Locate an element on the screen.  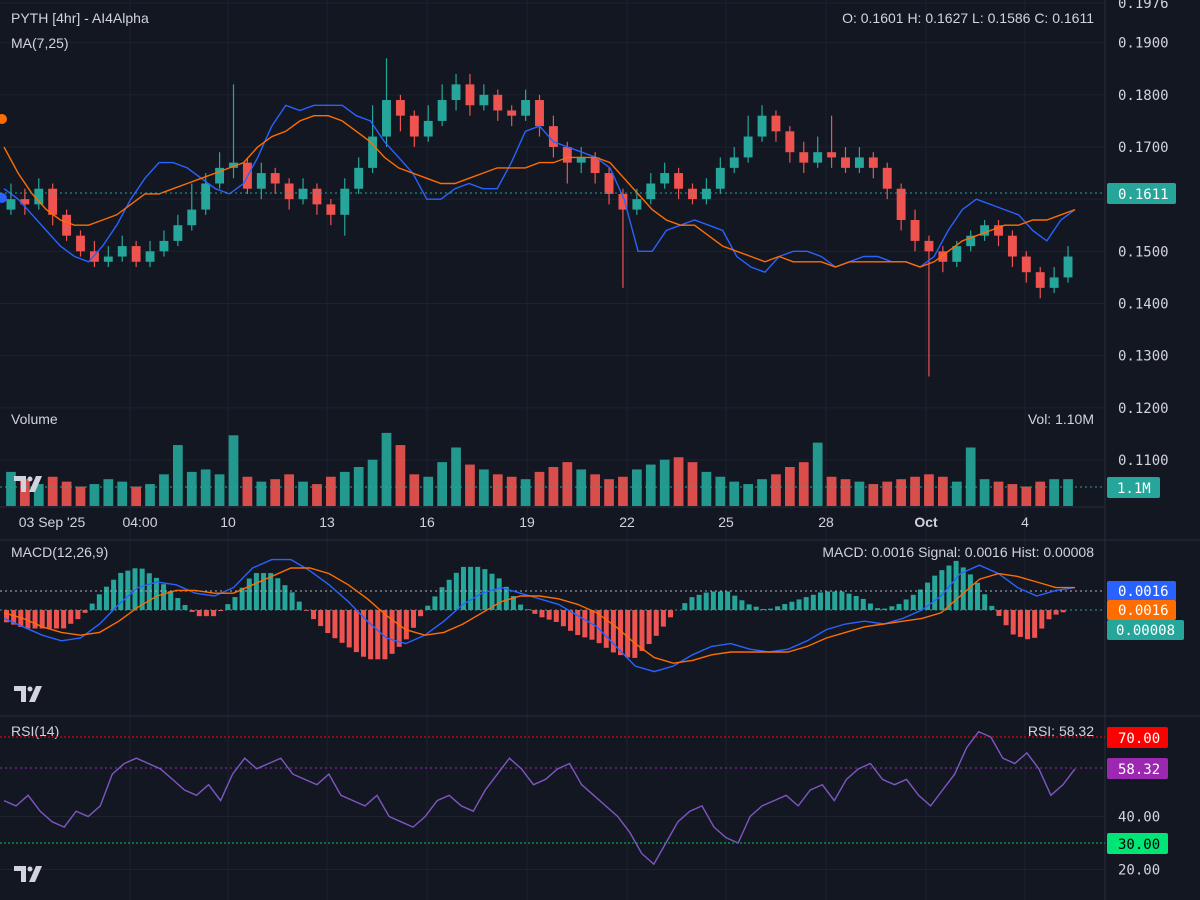
price-tick-label: 0.1300 is located at coordinates (1143, 357).